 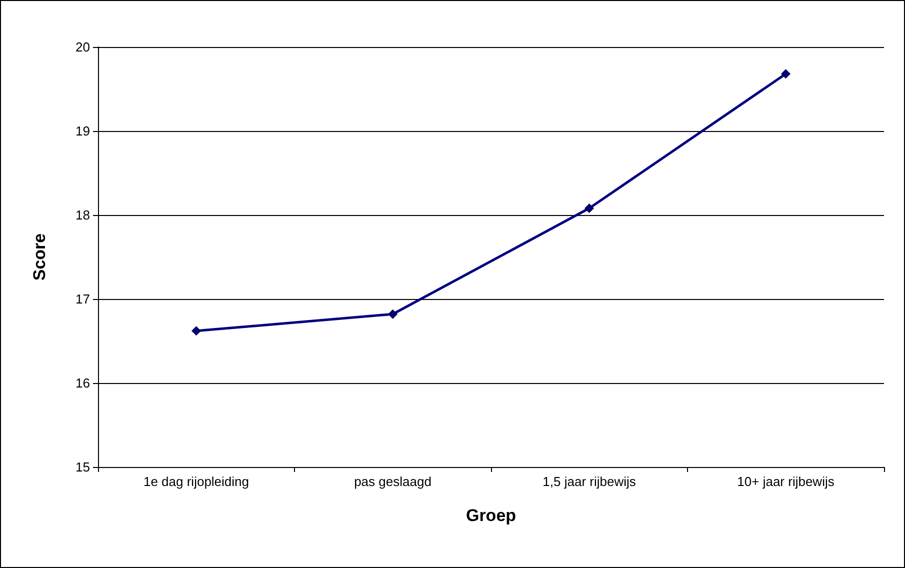 I want to click on y-tick-label: 19, so click(x=83, y=131).